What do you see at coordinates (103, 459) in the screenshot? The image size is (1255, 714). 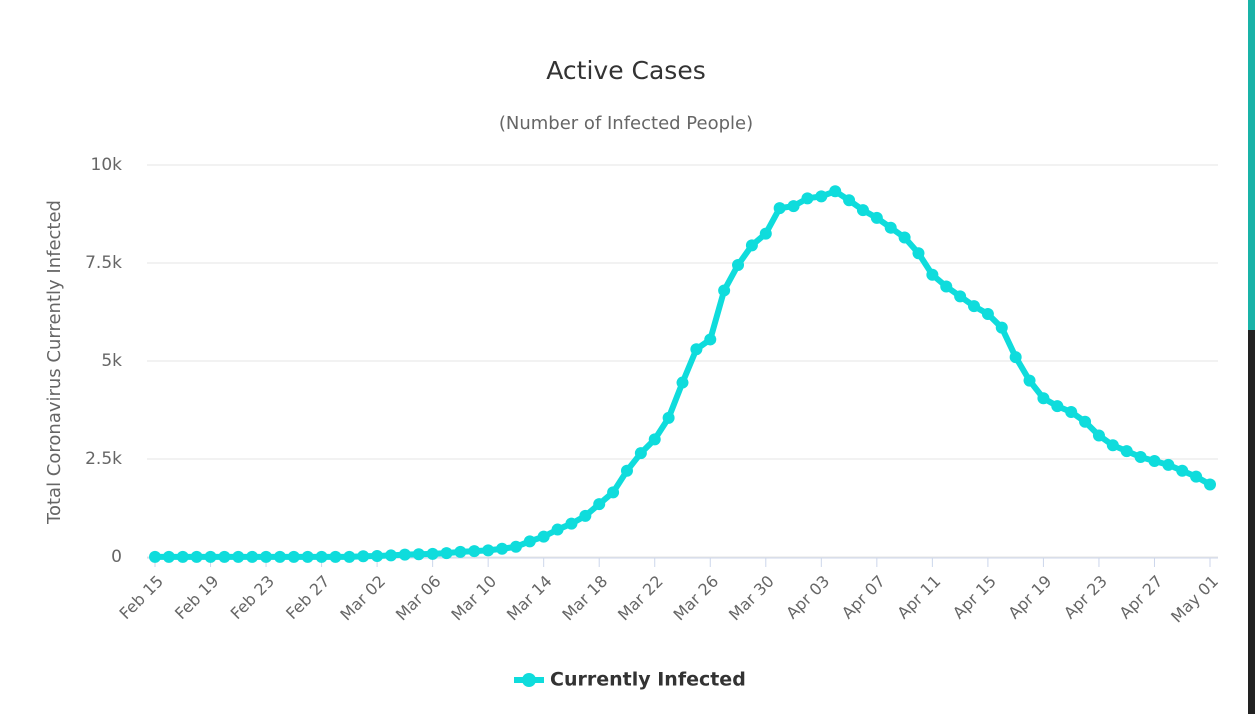 I see `y-tick-label: 2.5k` at bounding box center [103, 459].